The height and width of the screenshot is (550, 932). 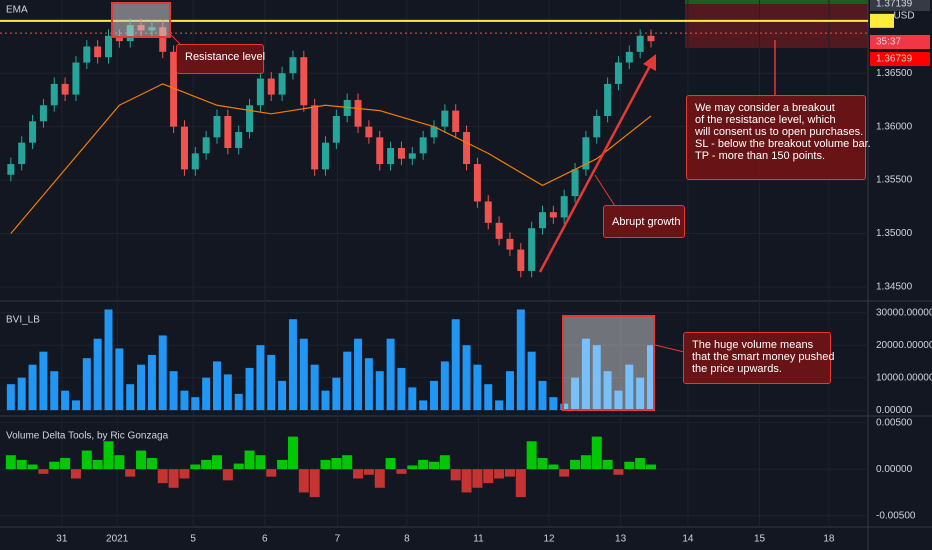 What do you see at coordinates (896, 515) in the screenshot?
I see `y-tick-label: -0.00500` at bounding box center [896, 515].